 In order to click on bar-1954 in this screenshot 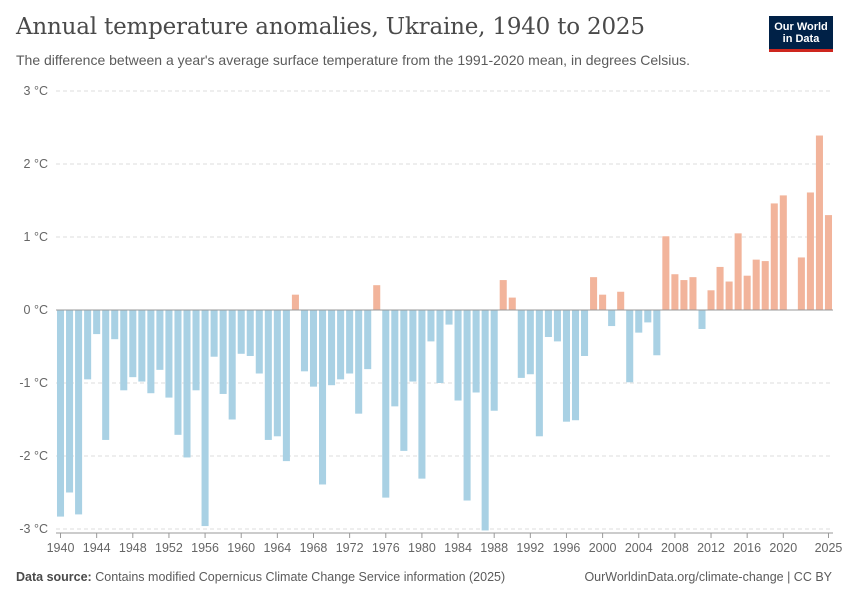, I will do `click(187, 384)`.